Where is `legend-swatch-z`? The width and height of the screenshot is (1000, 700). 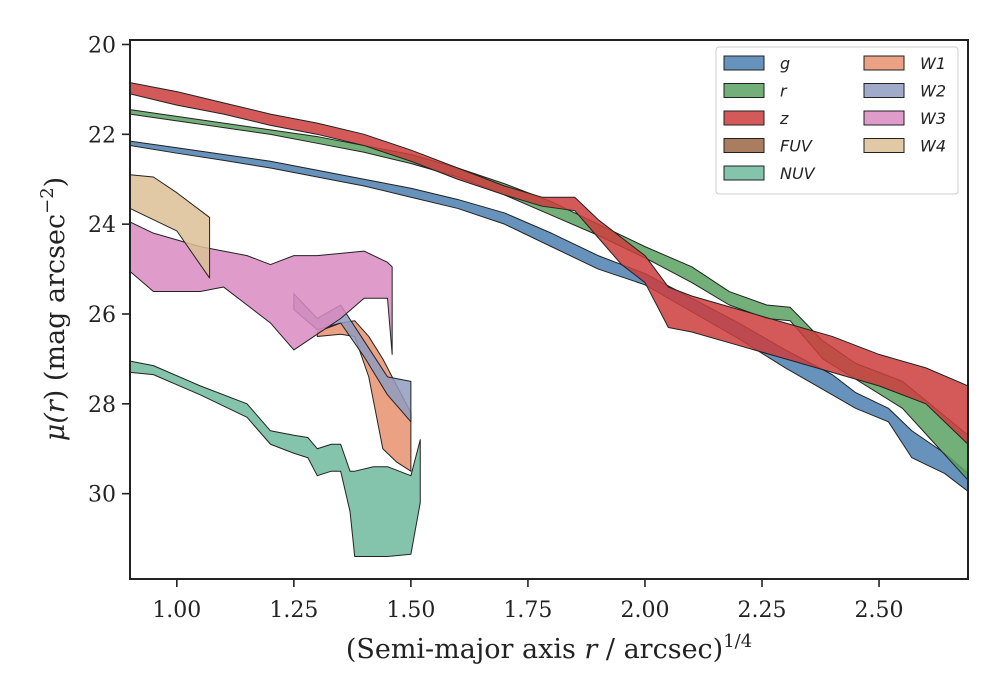
legend-swatch-z is located at coordinates (744, 118).